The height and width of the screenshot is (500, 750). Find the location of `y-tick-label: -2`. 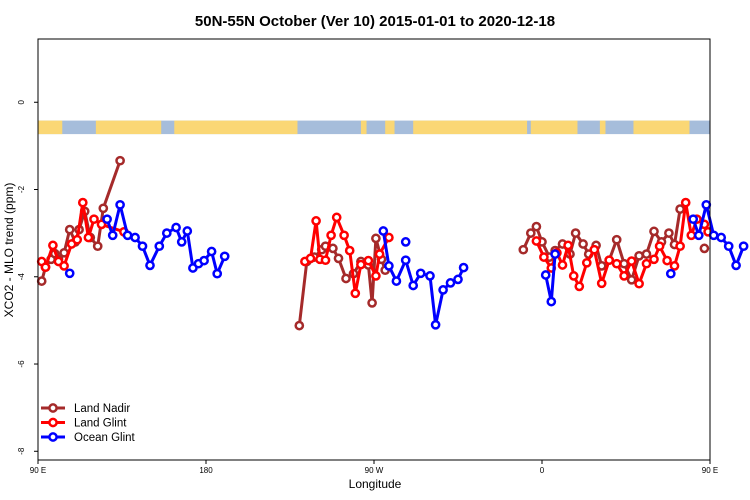

y-tick-label: -2 is located at coordinates (21, 189).